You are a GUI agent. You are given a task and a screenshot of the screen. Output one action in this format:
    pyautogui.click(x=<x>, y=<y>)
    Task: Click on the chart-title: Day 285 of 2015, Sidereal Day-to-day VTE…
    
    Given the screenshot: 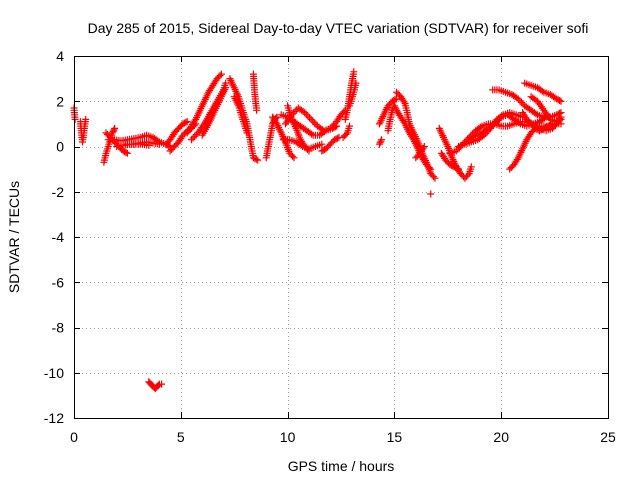 What is the action you would take?
    pyautogui.click(x=338, y=28)
    